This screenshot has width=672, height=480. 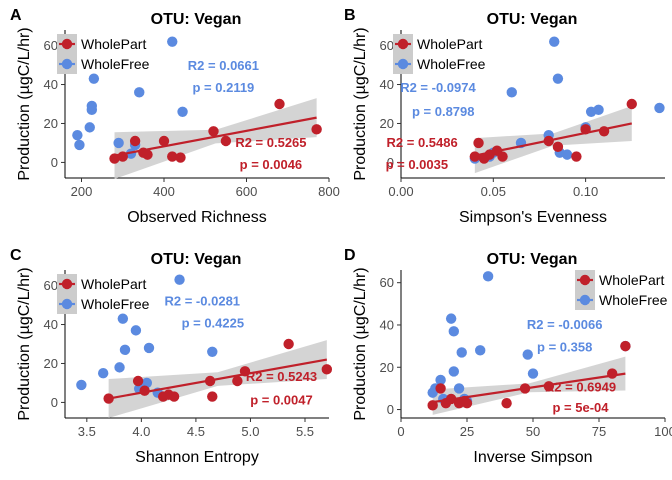 I want to click on x-axis-title: Observed Richness, so click(x=197, y=217).